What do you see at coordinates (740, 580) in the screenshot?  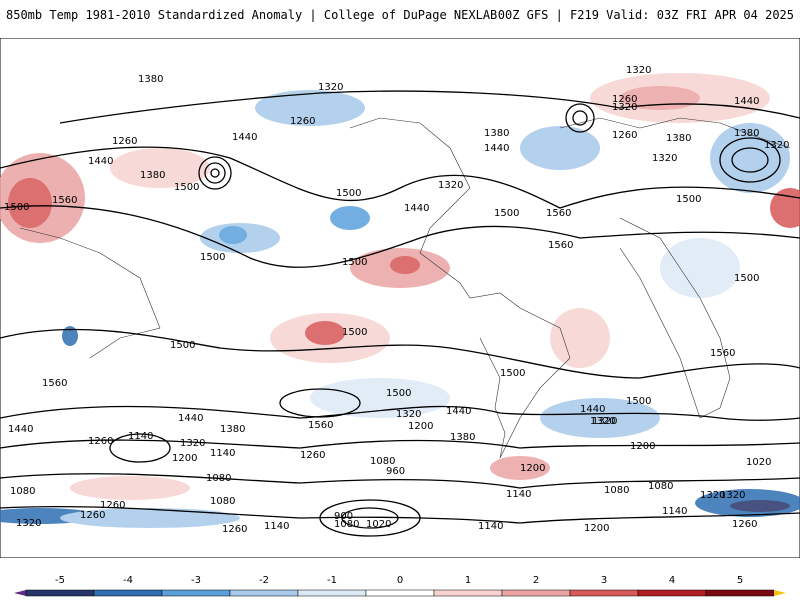 I see `colorbar-tick-label: 5` at bounding box center [740, 580].